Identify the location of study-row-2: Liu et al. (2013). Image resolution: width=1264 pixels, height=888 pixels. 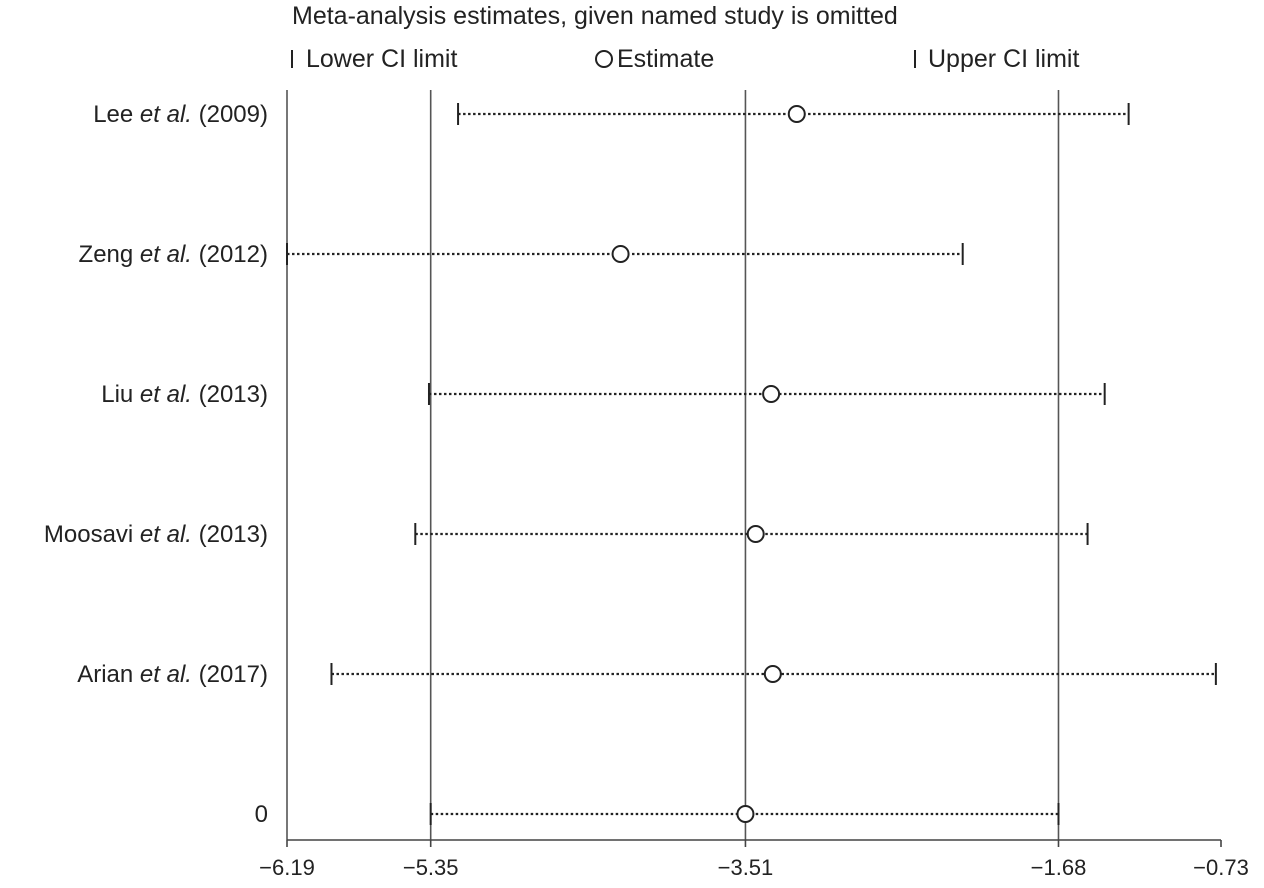
(603, 394).